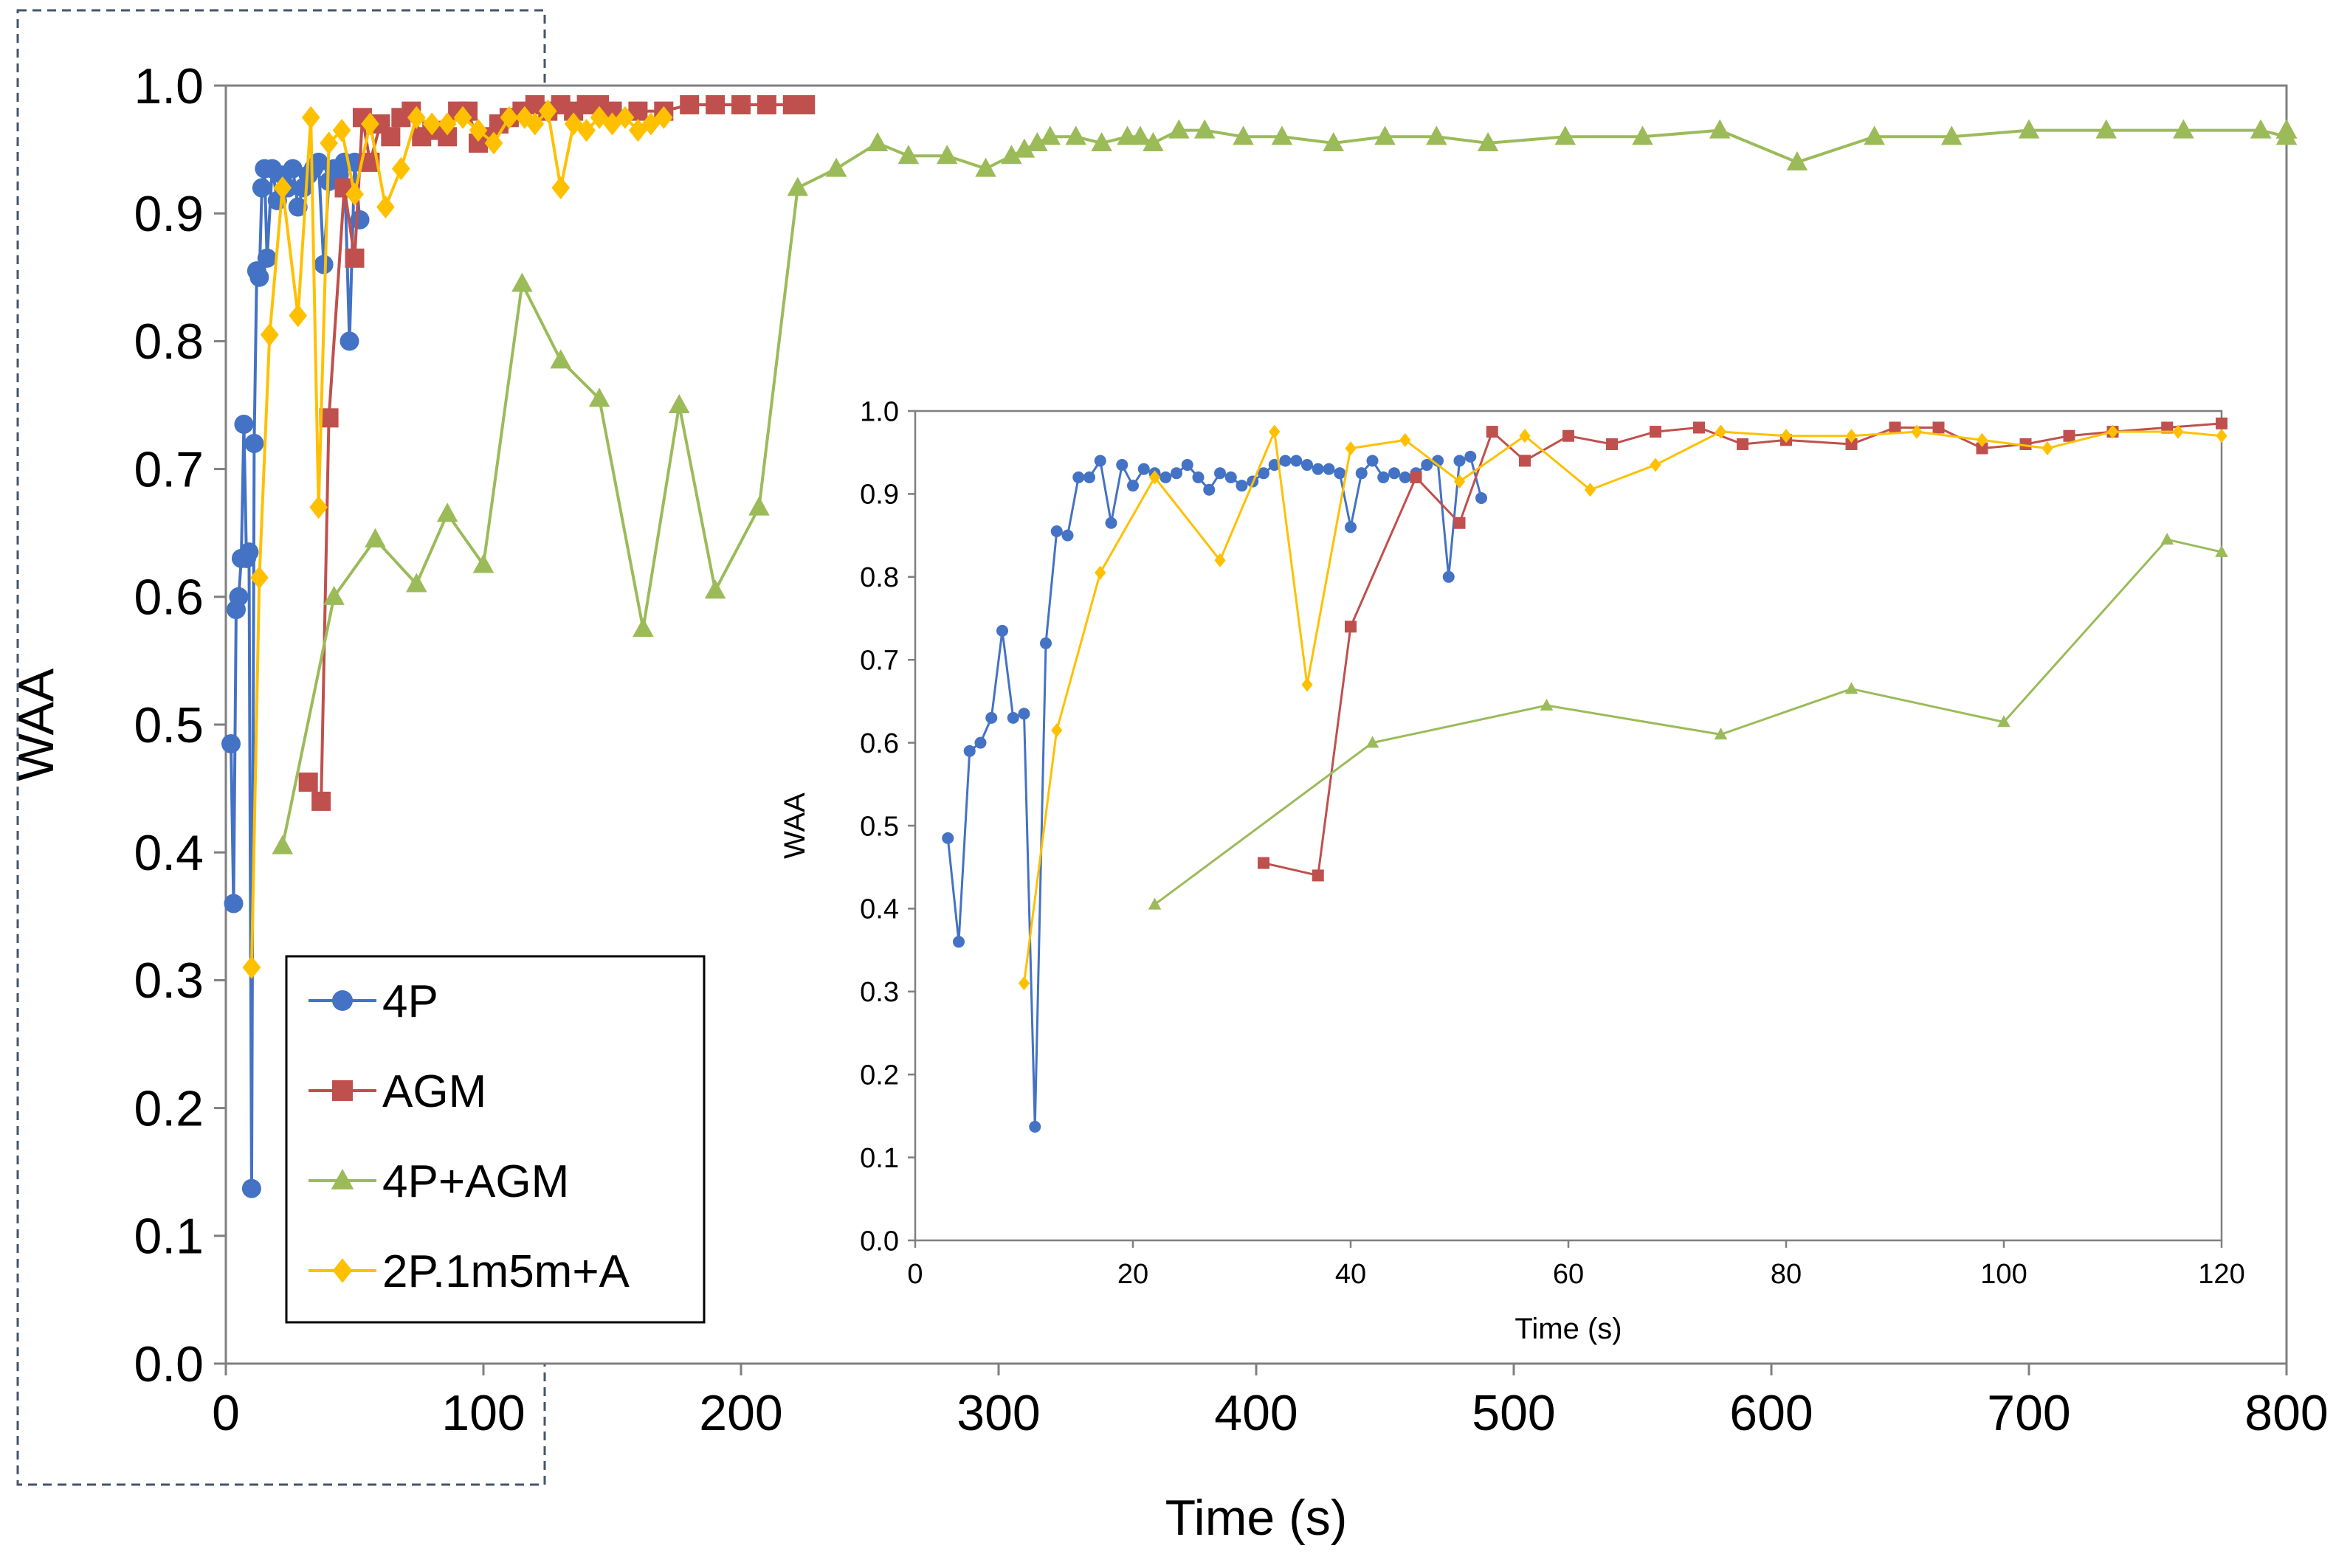 This screenshot has height=1568, width=2350. What do you see at coordinates (169, 725) in the screenshot?
I see `main-y-tick-label: 0.5` at bounding box center [169, 725].